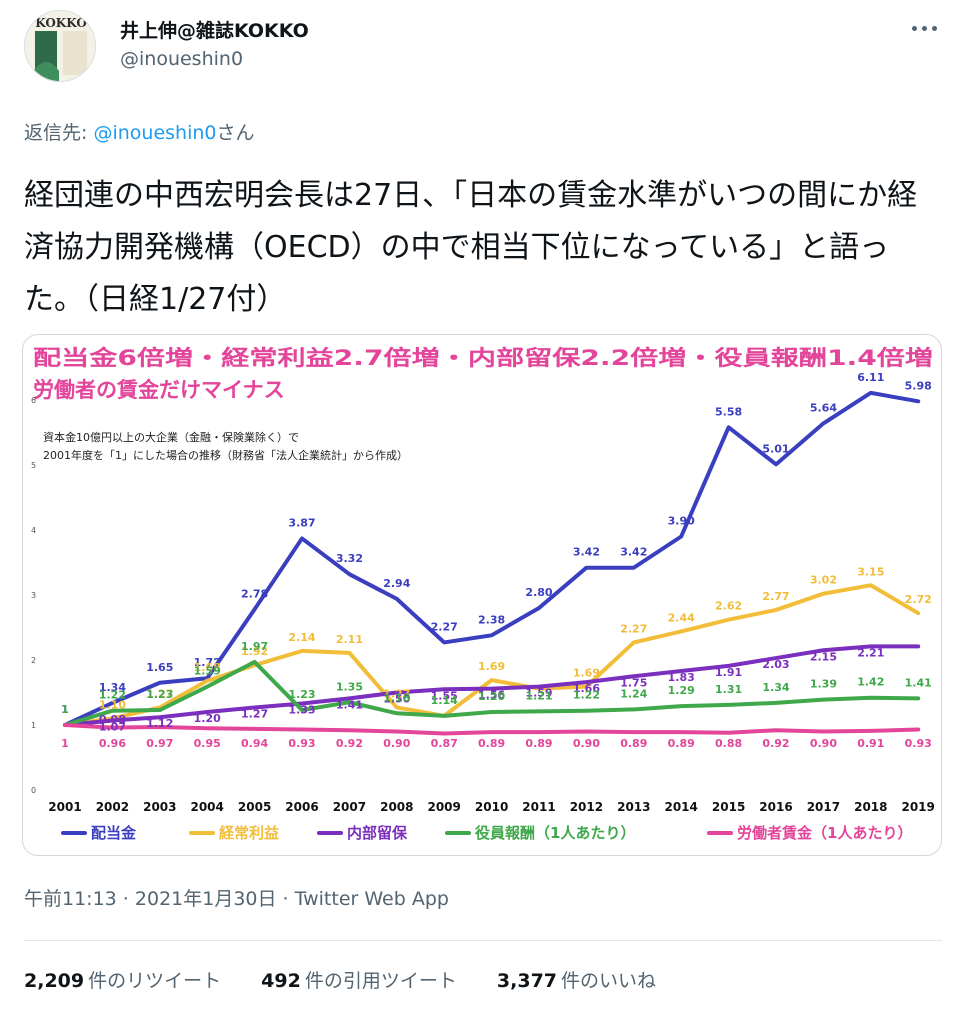  Describe the element at coordinates (609, 981) in the screenshot. I see `likes-label: 件のいいね` at that location.